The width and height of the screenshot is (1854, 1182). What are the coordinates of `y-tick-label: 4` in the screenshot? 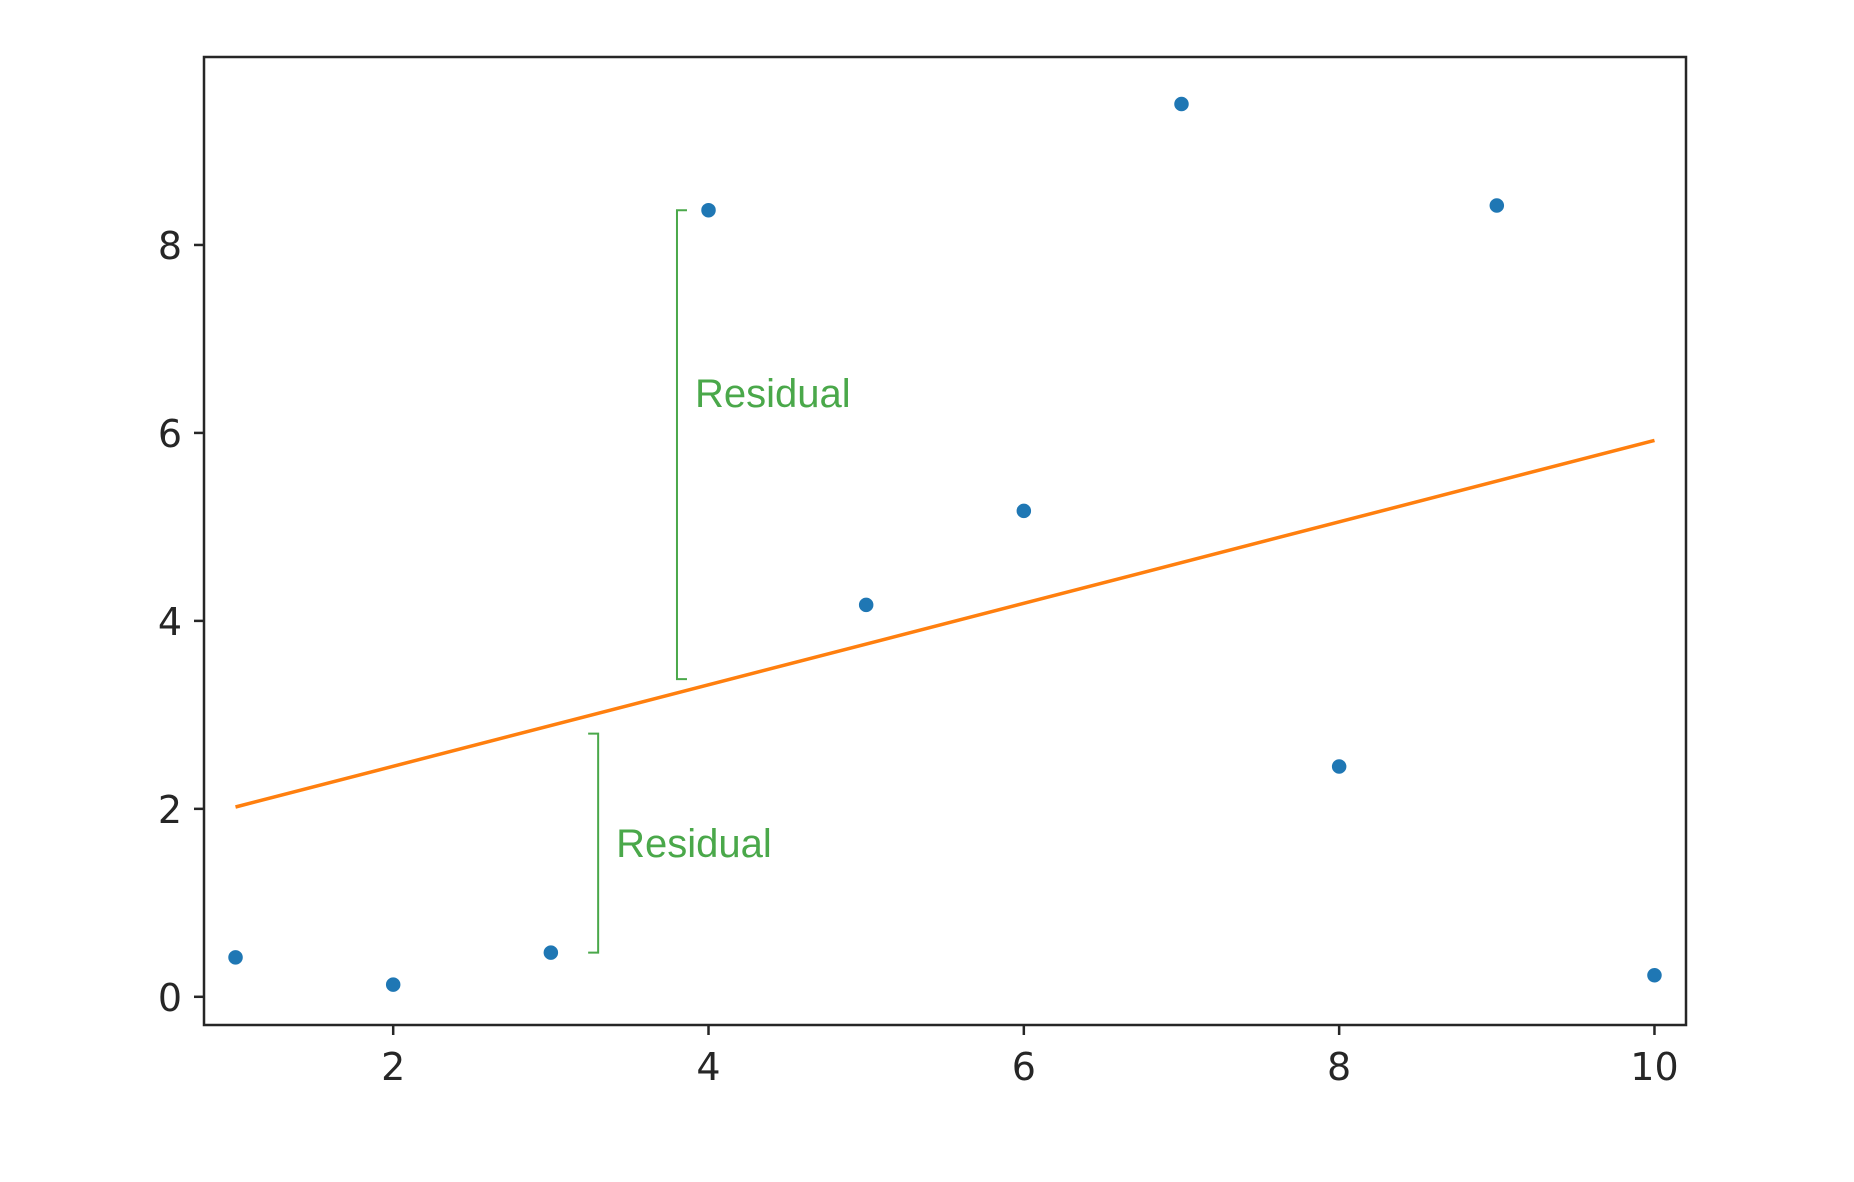 It's located at (170, 622).